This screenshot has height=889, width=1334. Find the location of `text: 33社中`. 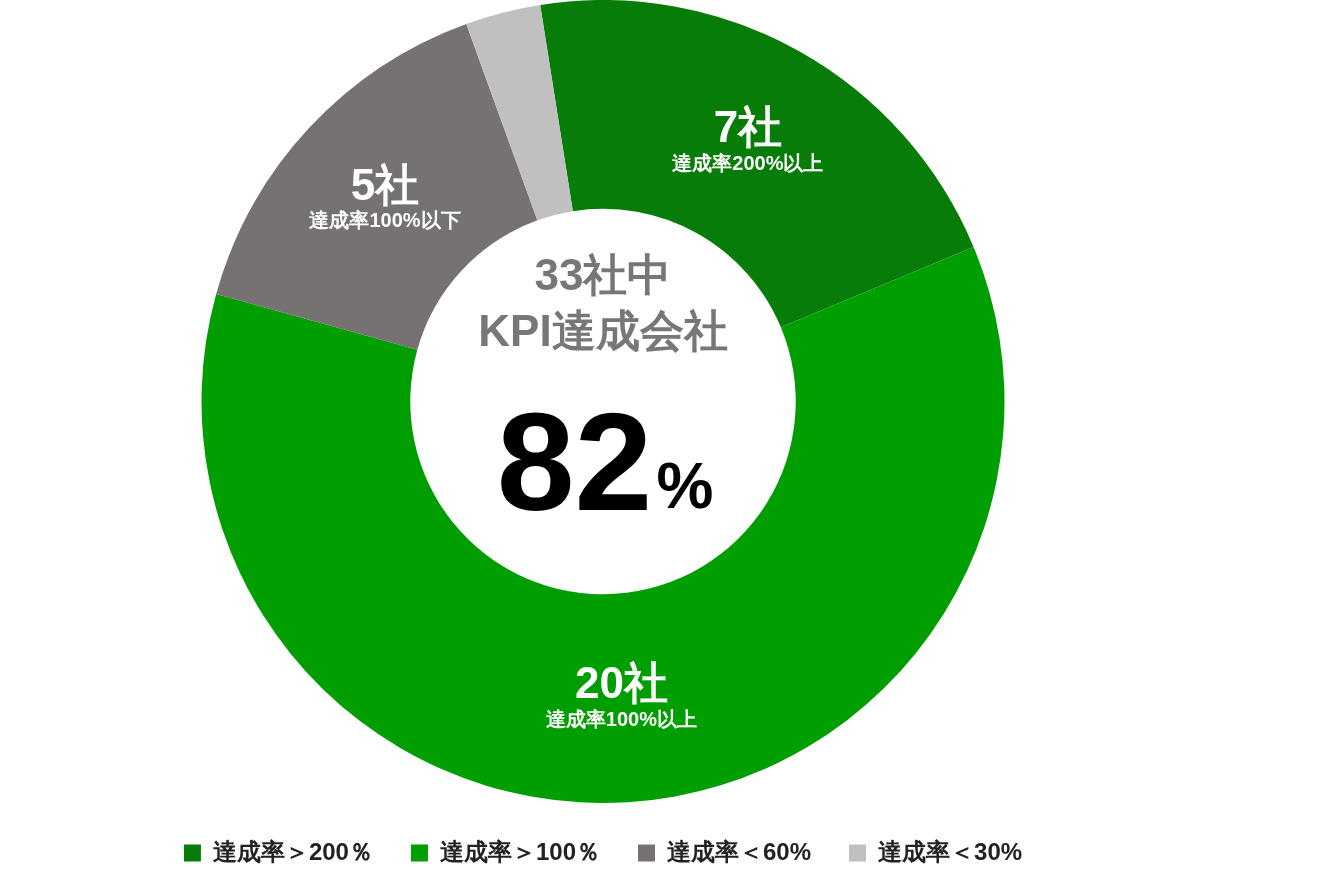

text: 33社中 is located at coordinates (603, 274).